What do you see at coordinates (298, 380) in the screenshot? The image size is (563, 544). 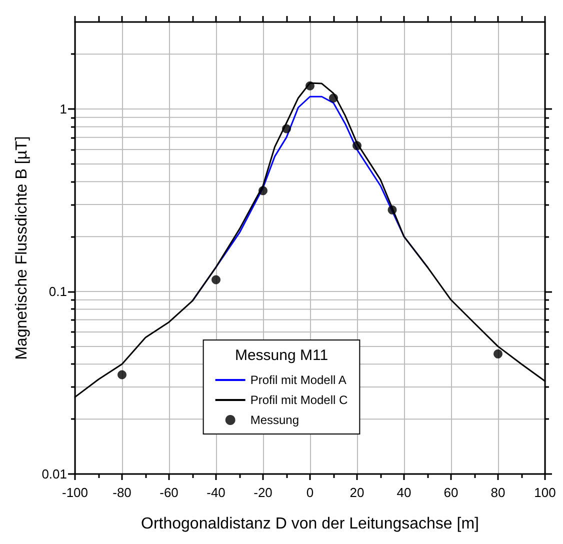 I see `legend-label: Profil mit Modell A` at bounding box center [298, 380].